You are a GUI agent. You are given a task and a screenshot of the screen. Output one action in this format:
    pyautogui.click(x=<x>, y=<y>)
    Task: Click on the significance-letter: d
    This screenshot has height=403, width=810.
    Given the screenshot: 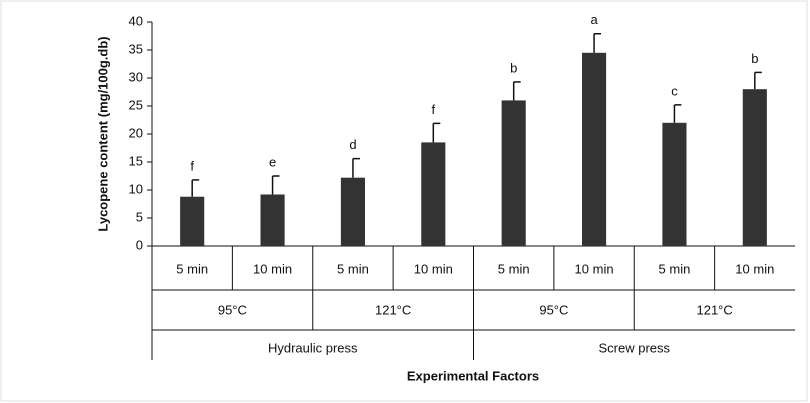 What is the action you would take?
    pyautogui.click(x=352, y=144)
    